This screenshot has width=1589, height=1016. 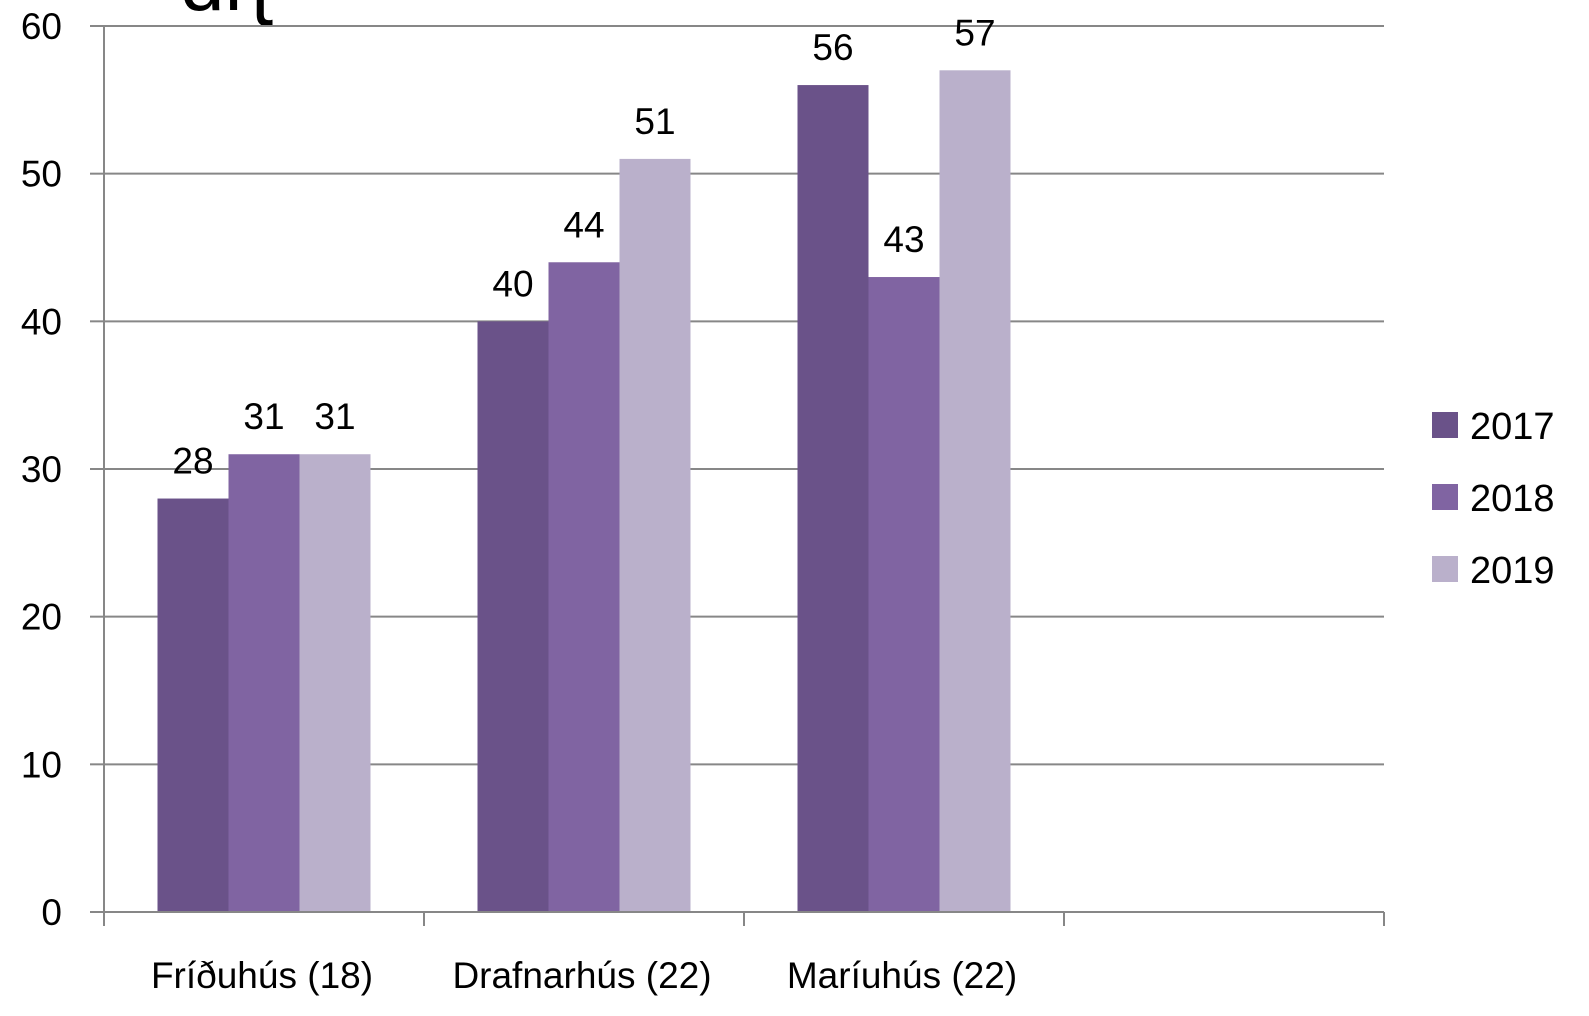 I want to click on data-label: 28, so click(x=192, y=461).